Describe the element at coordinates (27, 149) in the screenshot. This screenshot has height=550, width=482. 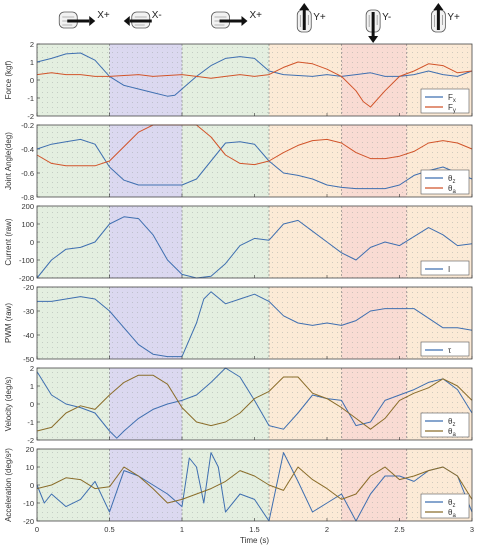
I see `y-tick-label: -0.4` at that location.